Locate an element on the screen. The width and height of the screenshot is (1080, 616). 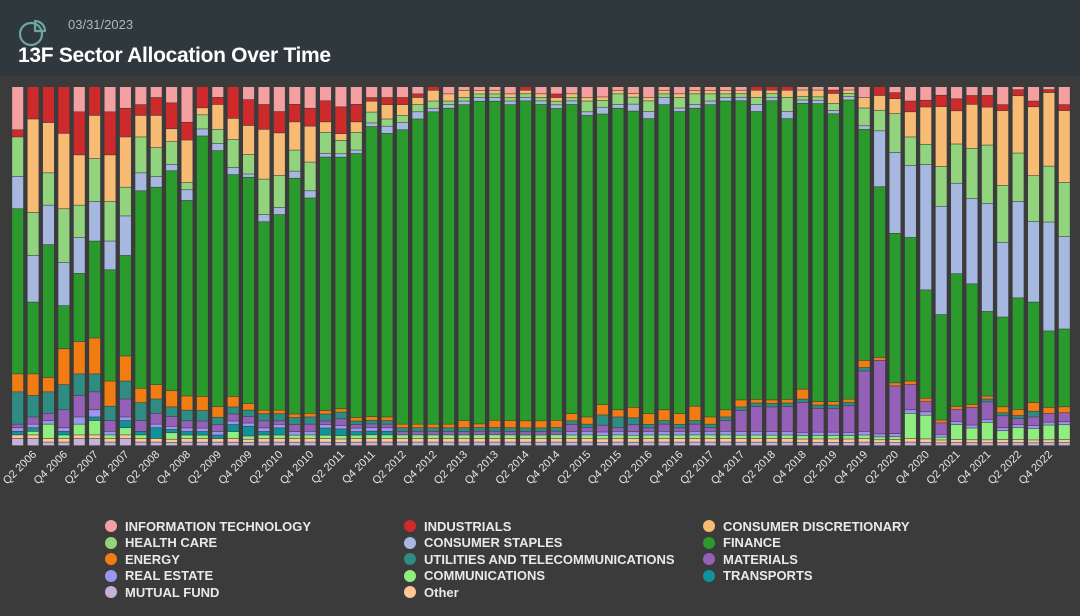
legend-item: HEALTH CARE is located at coordinates (161, 543).